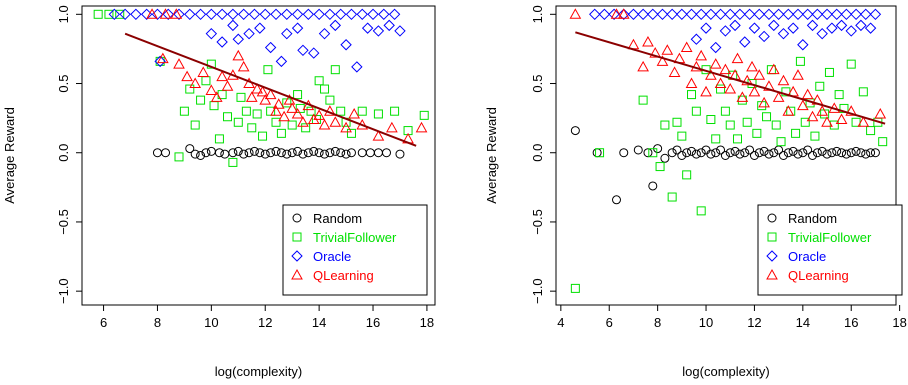  What do you see at coordinates (730, 78) in the screenshot?
I see `trend-line` at bounding box center [730, 78].